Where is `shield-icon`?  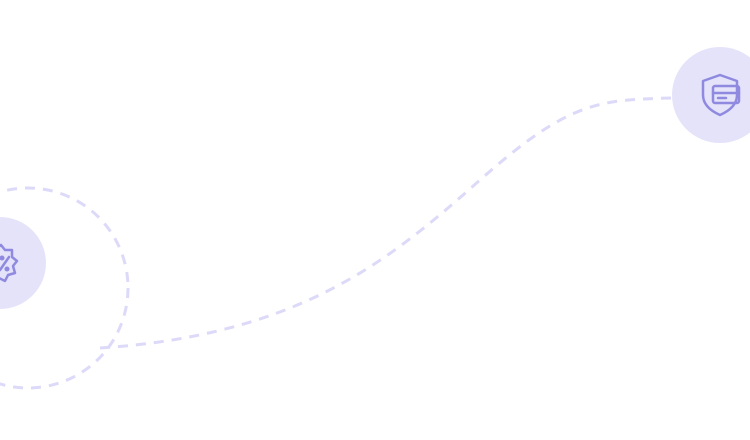 shield-icon is located at coordinates (721, 95).